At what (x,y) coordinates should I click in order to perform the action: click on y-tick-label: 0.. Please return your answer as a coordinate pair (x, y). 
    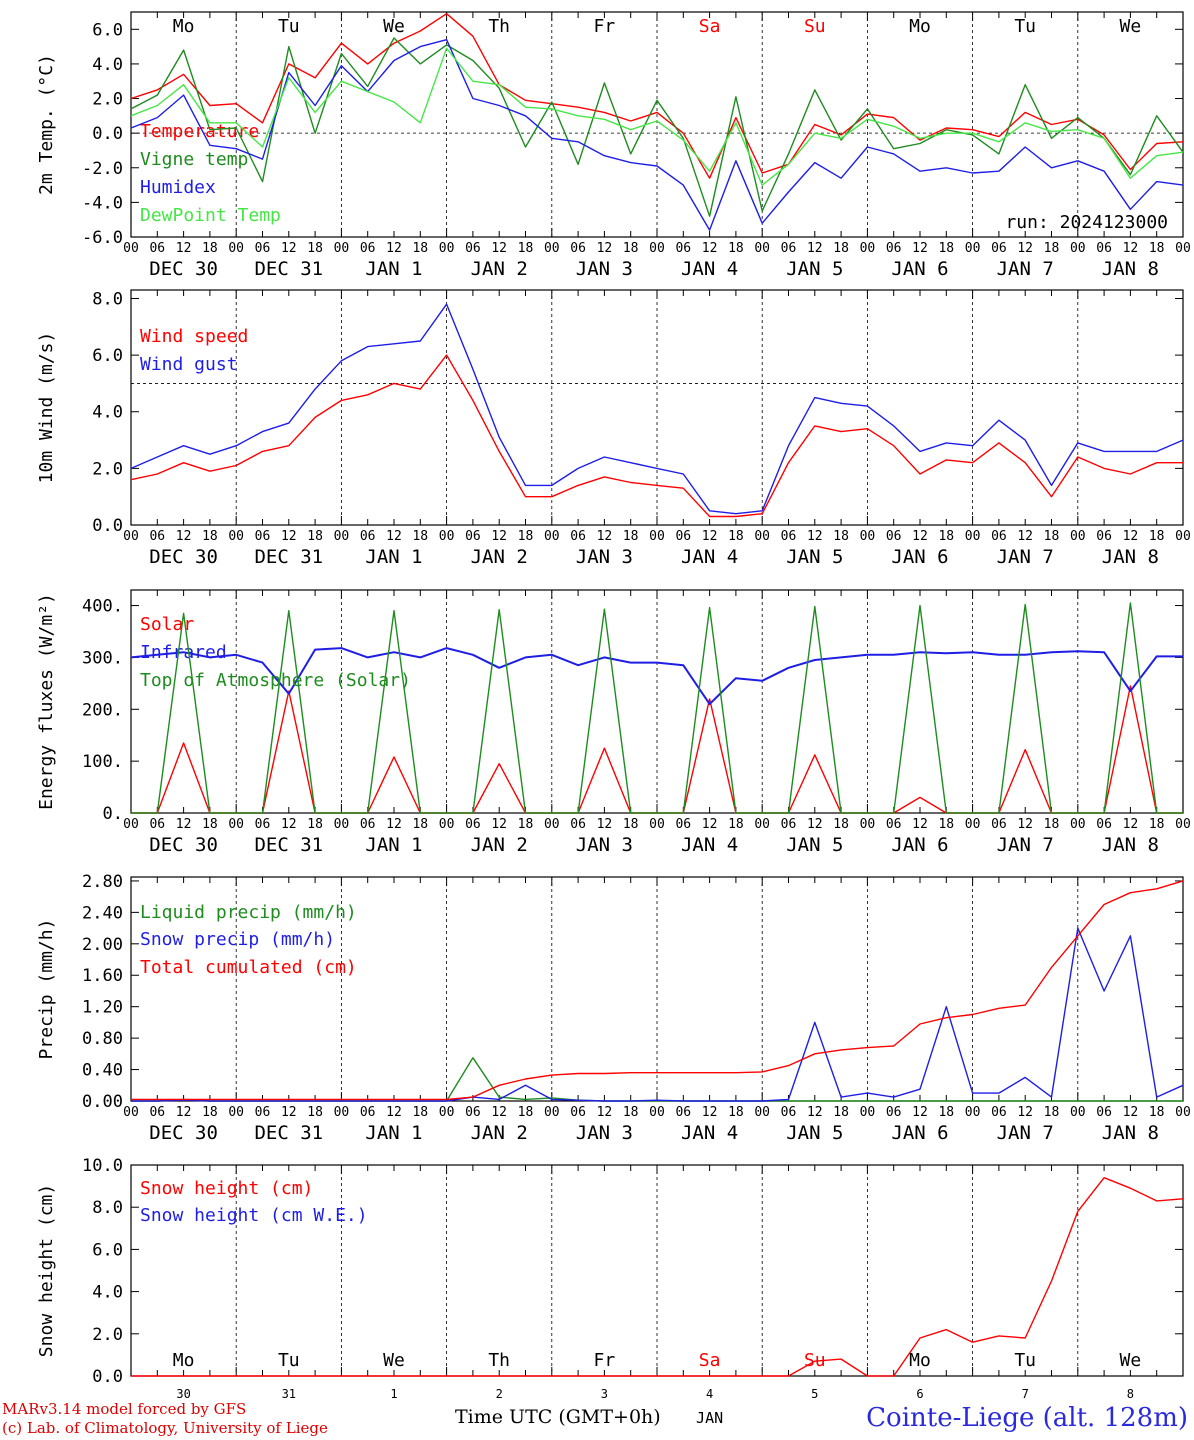
    Looking at the image, I should click on (113, 814).